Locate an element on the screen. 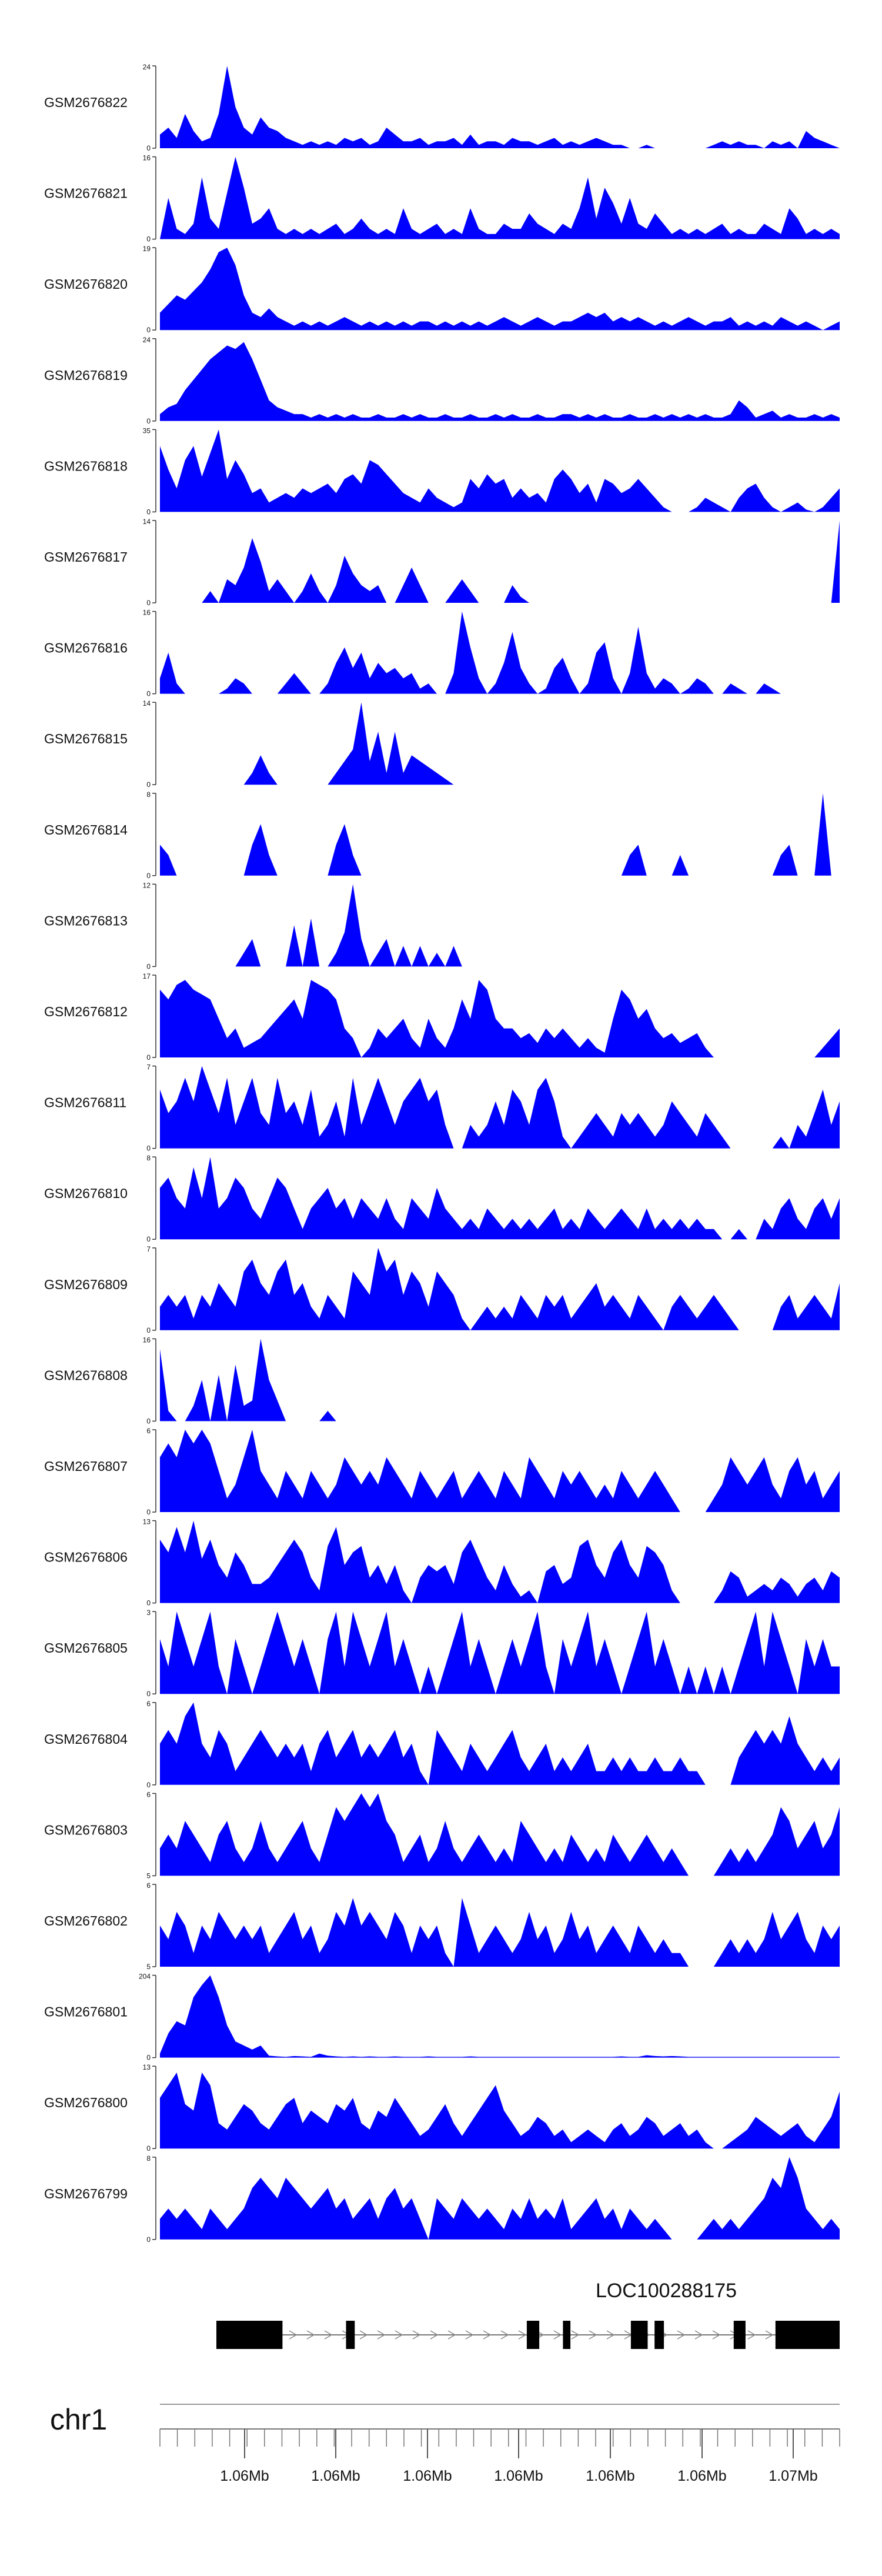  track-ymax-label: 13 is located at coordinates (147, 1522).